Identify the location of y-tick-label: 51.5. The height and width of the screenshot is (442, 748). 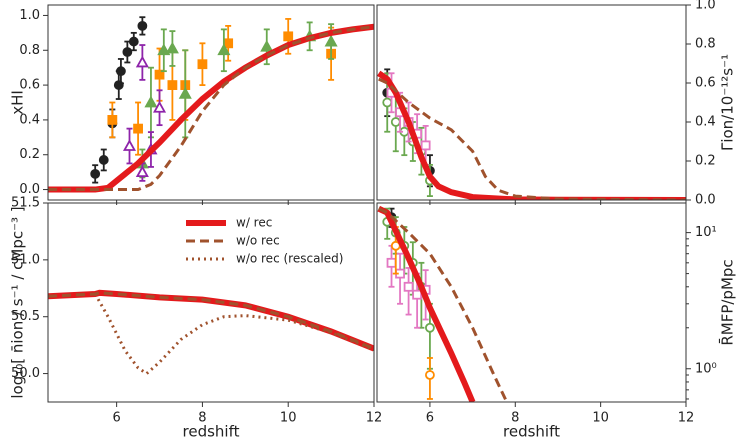
(25, 203).